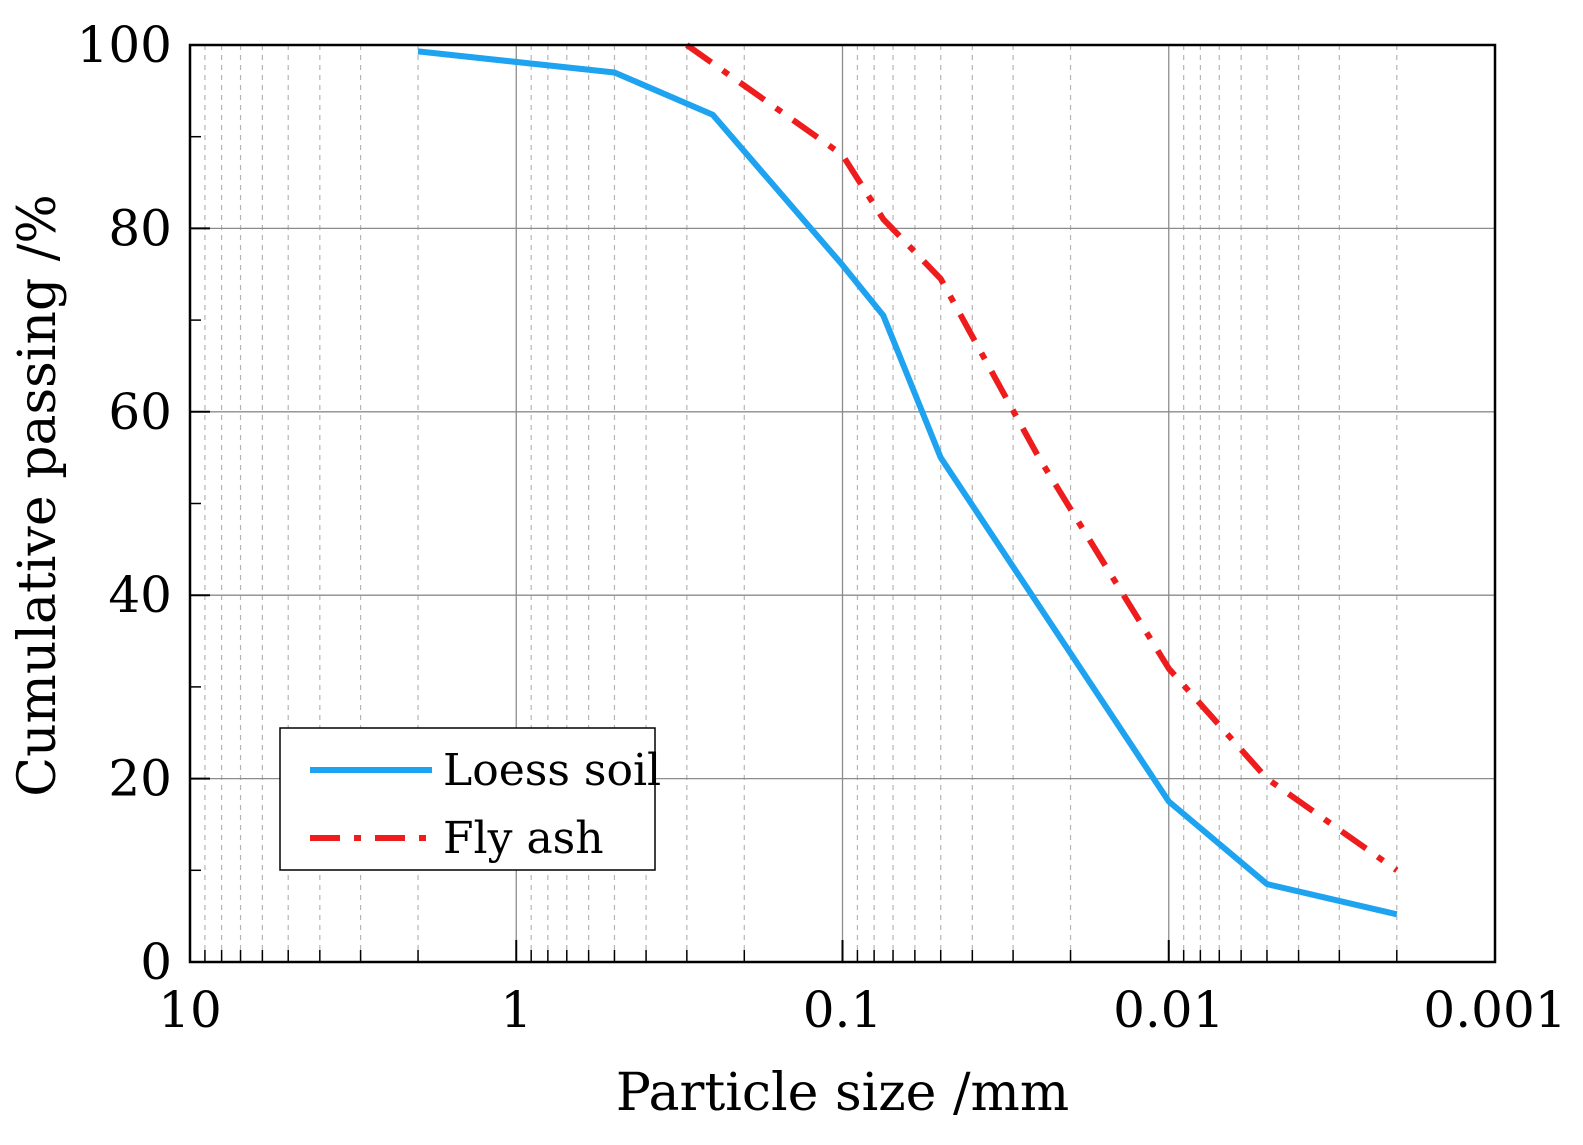 The image size is (1583, 1145). Describe the element at coordinates (140, 228) in the screenshot. I see `y-tick-label: 80` at that location.